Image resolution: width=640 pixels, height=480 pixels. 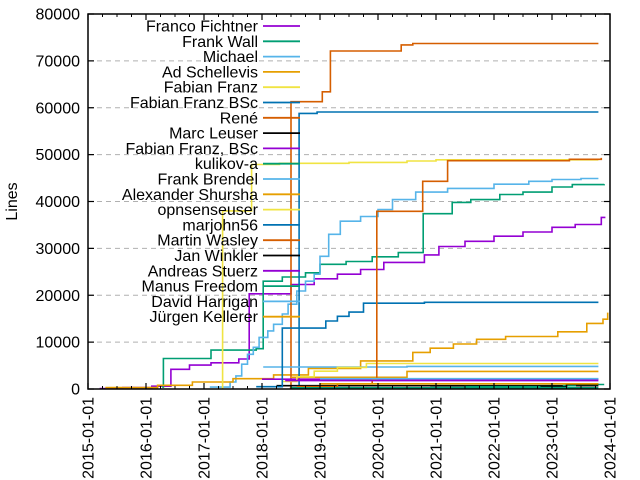 What do you see at coordinates (203, 271) in the screenshot?
I see `legend-item-andreas-stuerz: Andreas Stuerz` at bounding box center [203, 271].